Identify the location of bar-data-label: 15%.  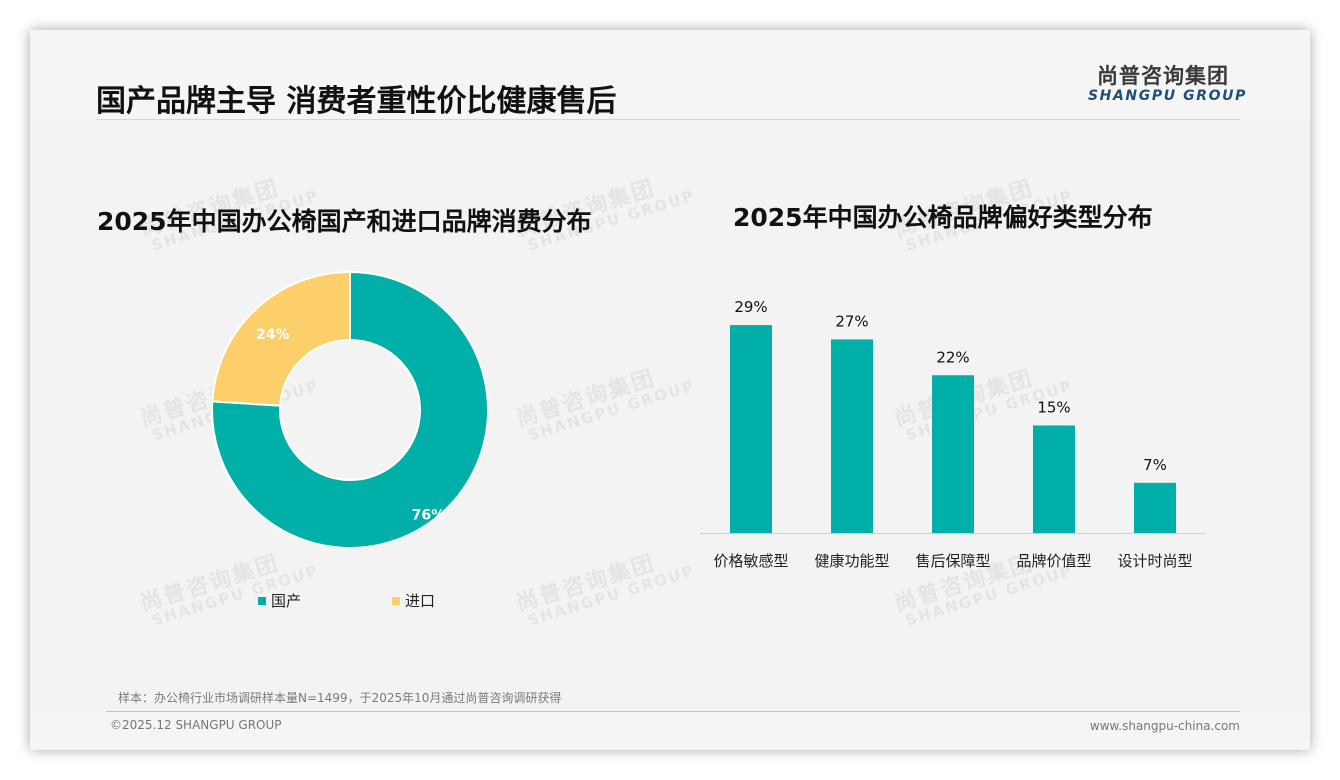
(1053, 407).